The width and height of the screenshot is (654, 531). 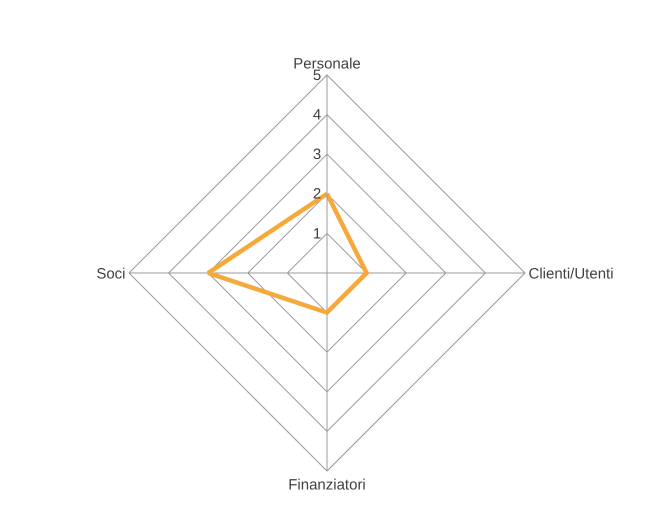 I want to click on spoke-label: Clienti/Utenti, so click(x=571, y=273).